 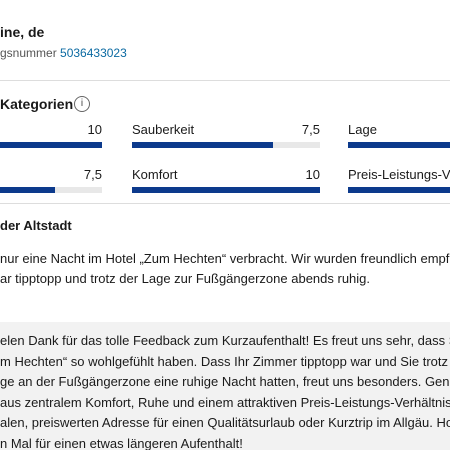 What do you see at coordinates (155, 174) in the screenshot?
I see `rating-label: Komfort` at bounding box center [155, 174].